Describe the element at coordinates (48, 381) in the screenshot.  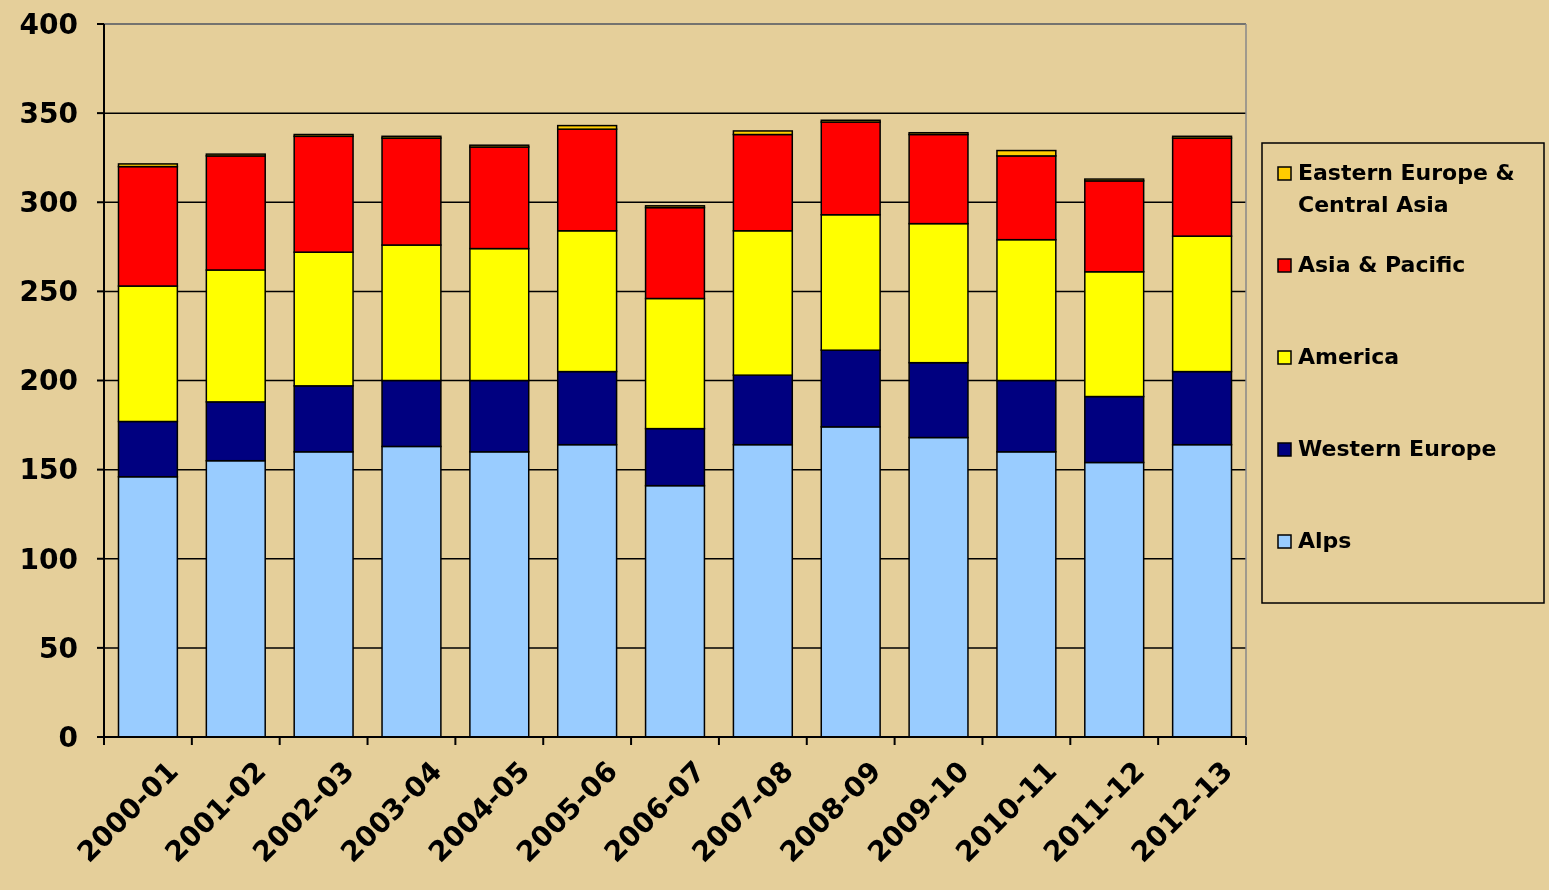
I see `y-tick-label: 200` at that location.